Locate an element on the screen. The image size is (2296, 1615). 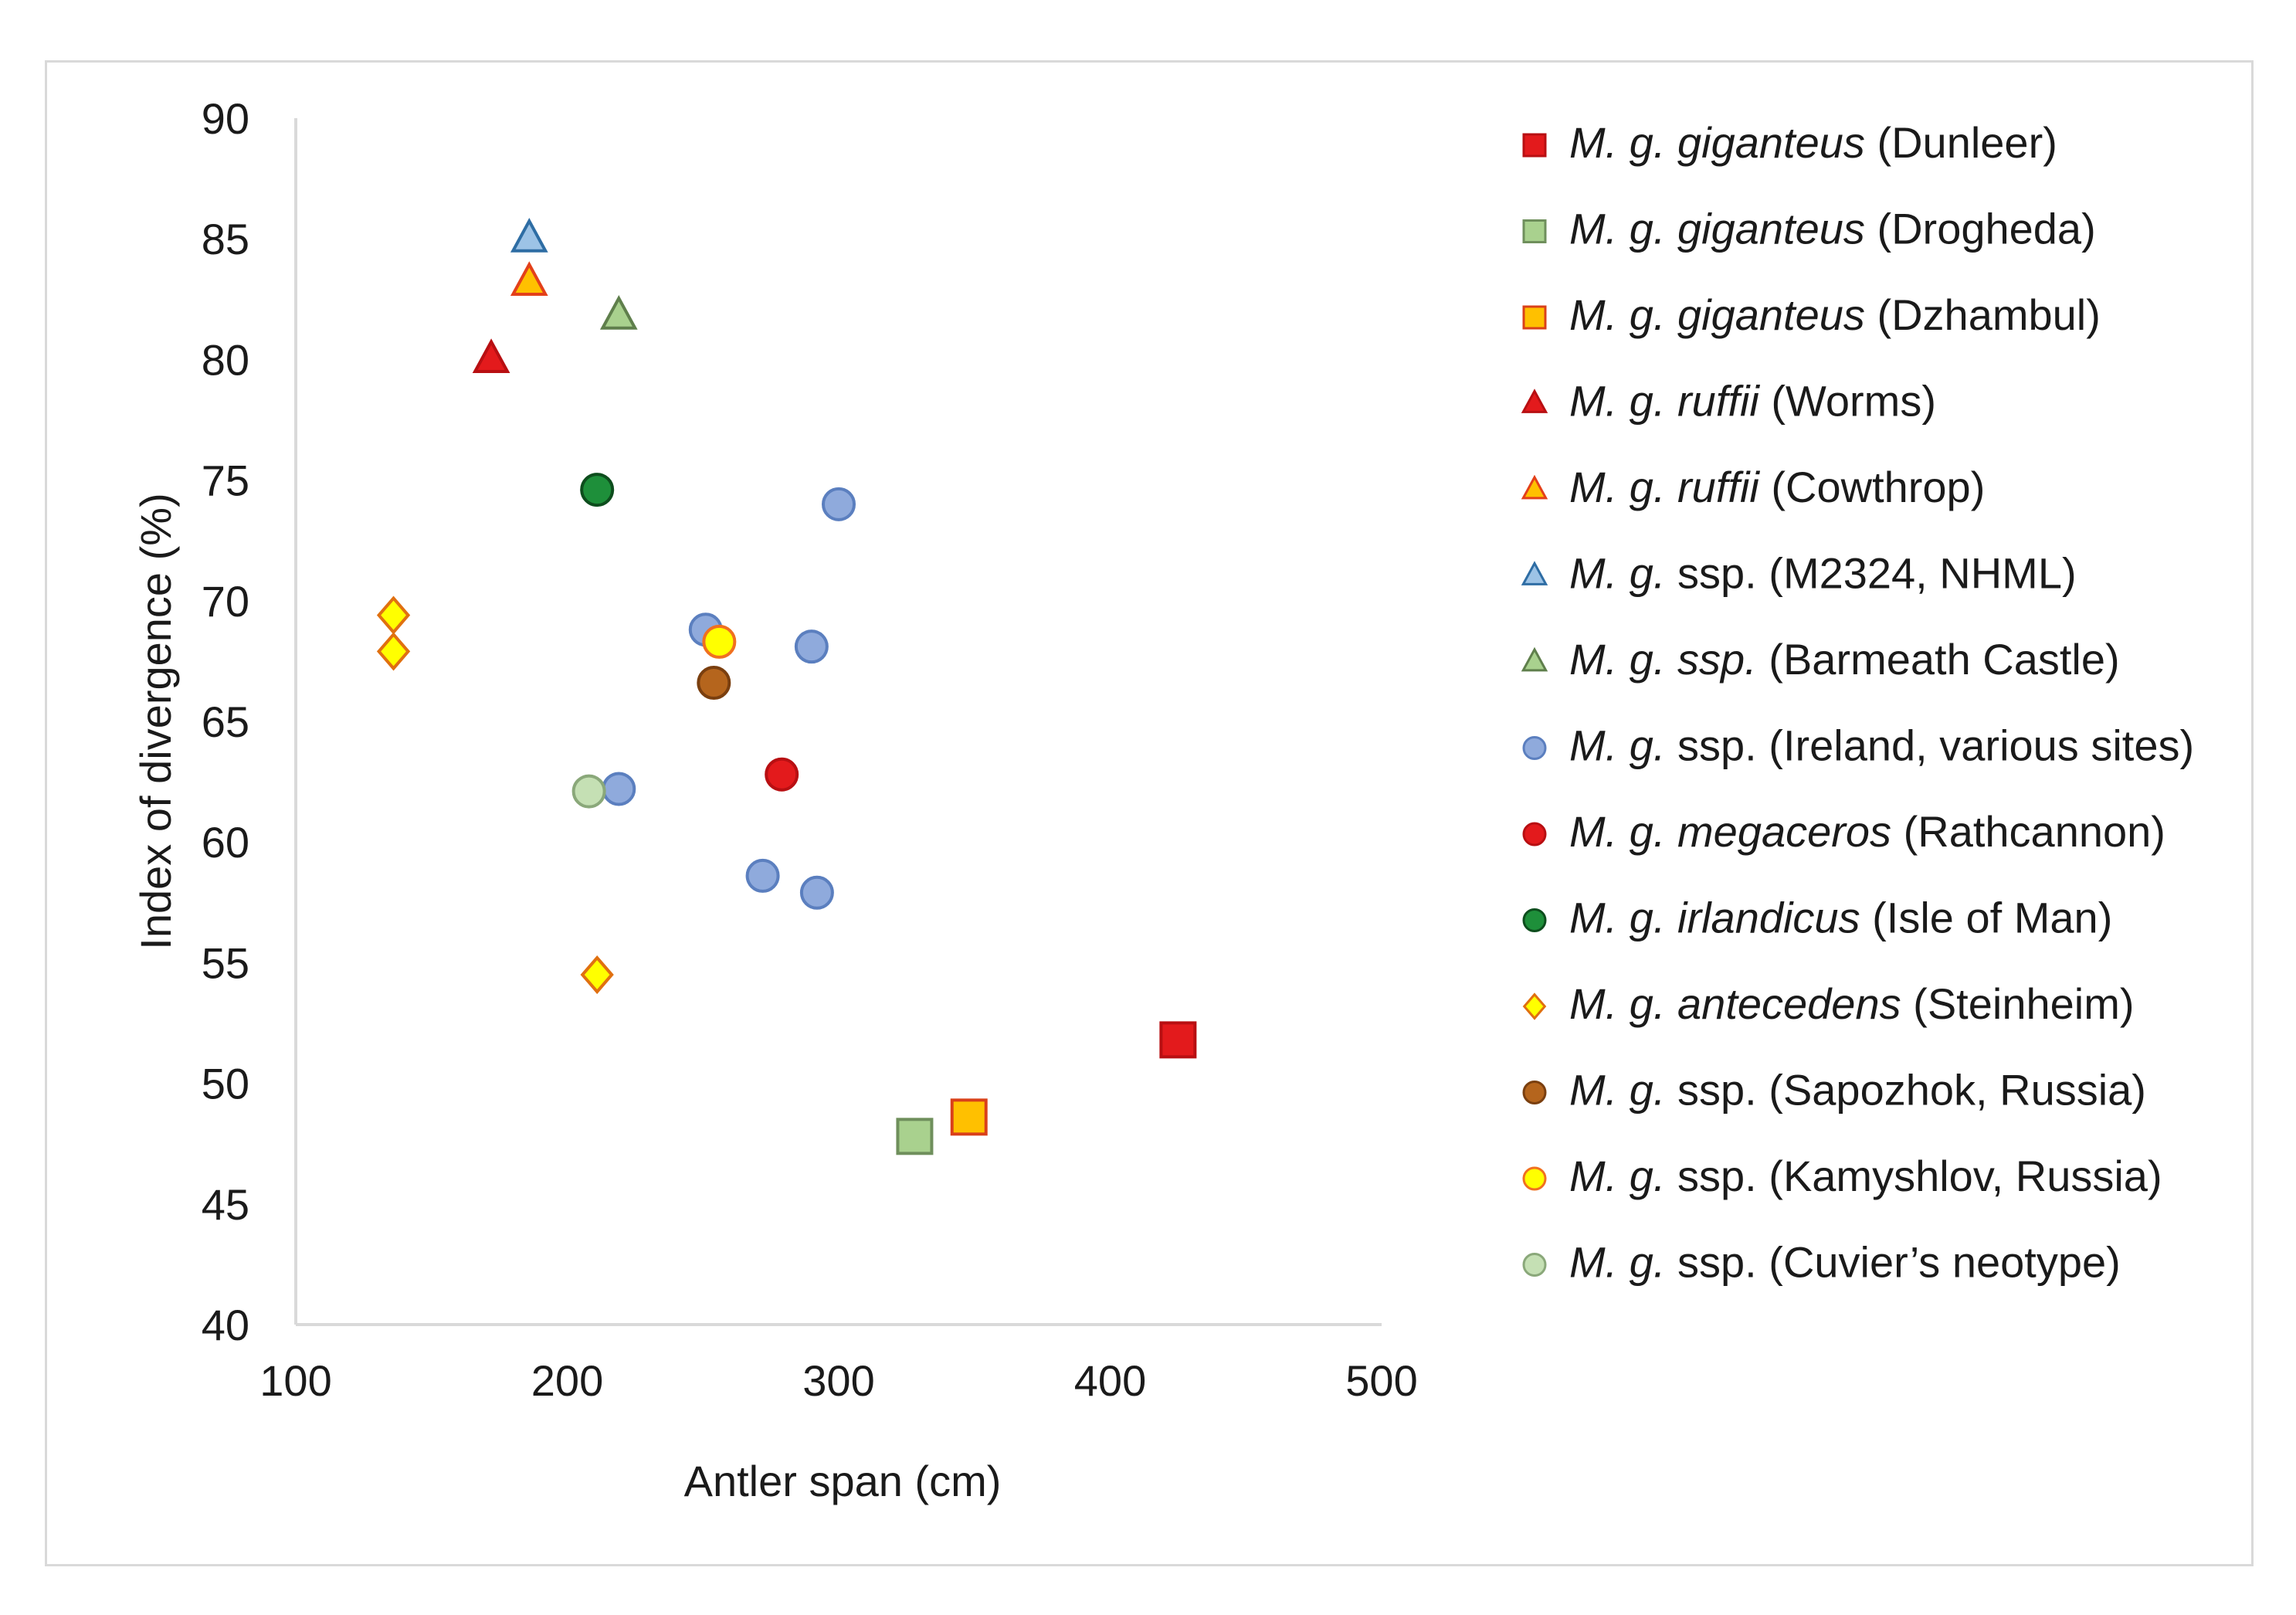
legend-label-cuvier: M. g. ssp. (Cuvier’s neotype) is located at coordinates (1845, 1262).